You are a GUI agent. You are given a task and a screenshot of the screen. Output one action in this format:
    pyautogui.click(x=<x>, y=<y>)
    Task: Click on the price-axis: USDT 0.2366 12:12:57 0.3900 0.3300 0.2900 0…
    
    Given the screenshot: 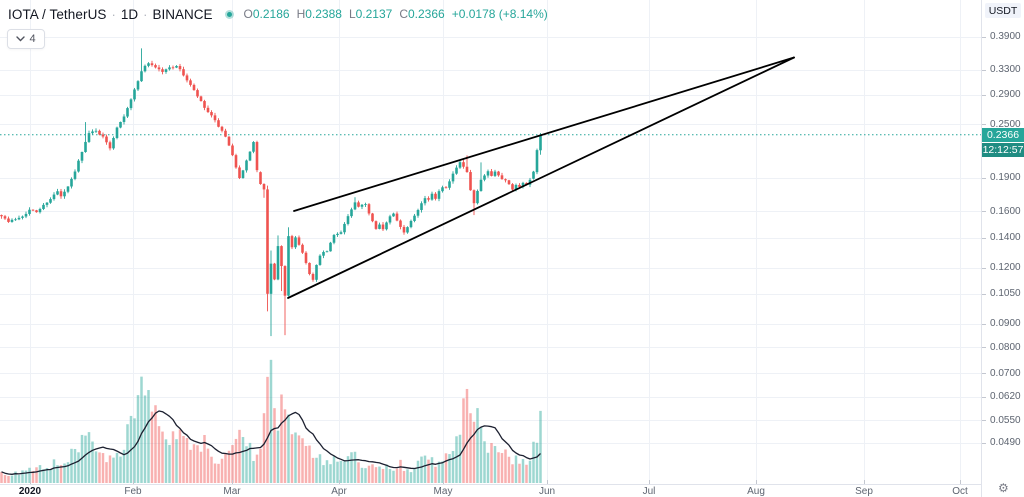 What is the action you would take?
    pyautogui.click(x=1003, y=248)
    